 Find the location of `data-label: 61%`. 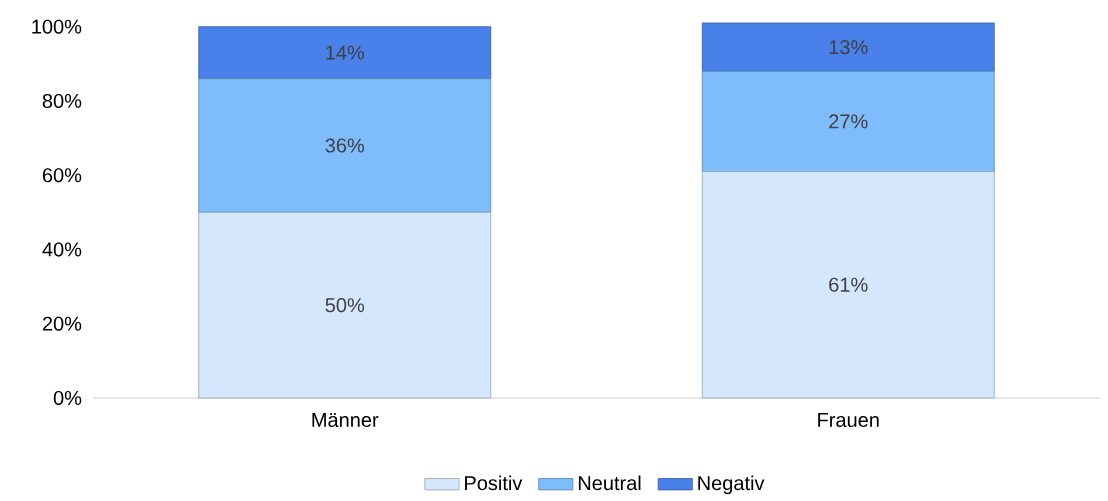

data-label: 61% is located at coordinates (848, 284).